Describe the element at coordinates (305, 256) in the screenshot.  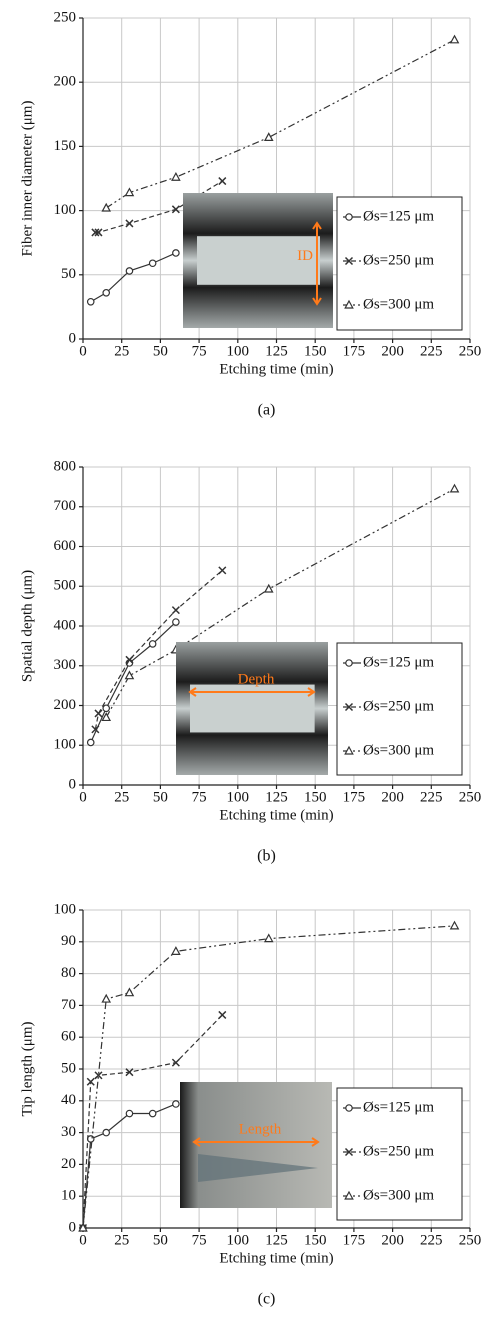
I see `inset-label: ID` at that location.